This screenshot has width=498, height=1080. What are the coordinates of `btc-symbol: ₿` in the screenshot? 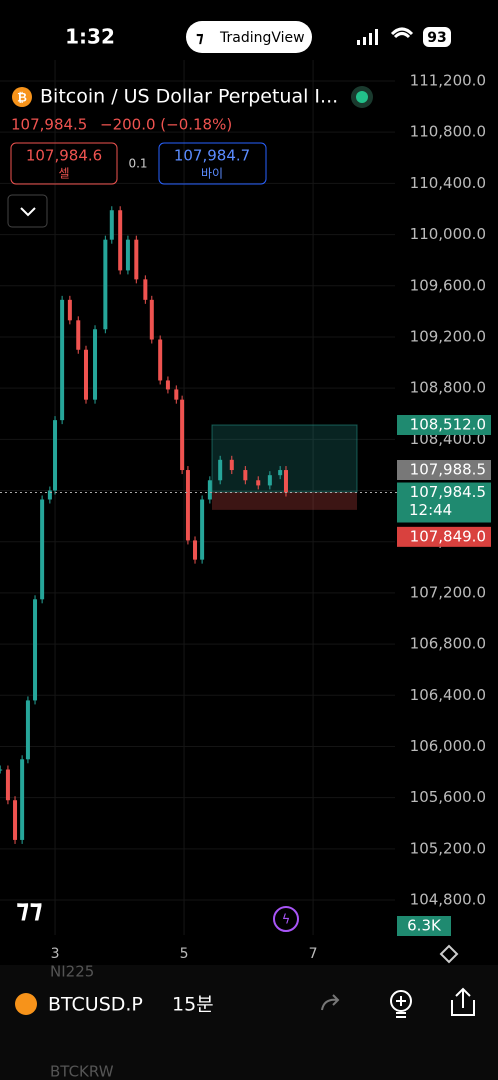 It's located at (22, 98).